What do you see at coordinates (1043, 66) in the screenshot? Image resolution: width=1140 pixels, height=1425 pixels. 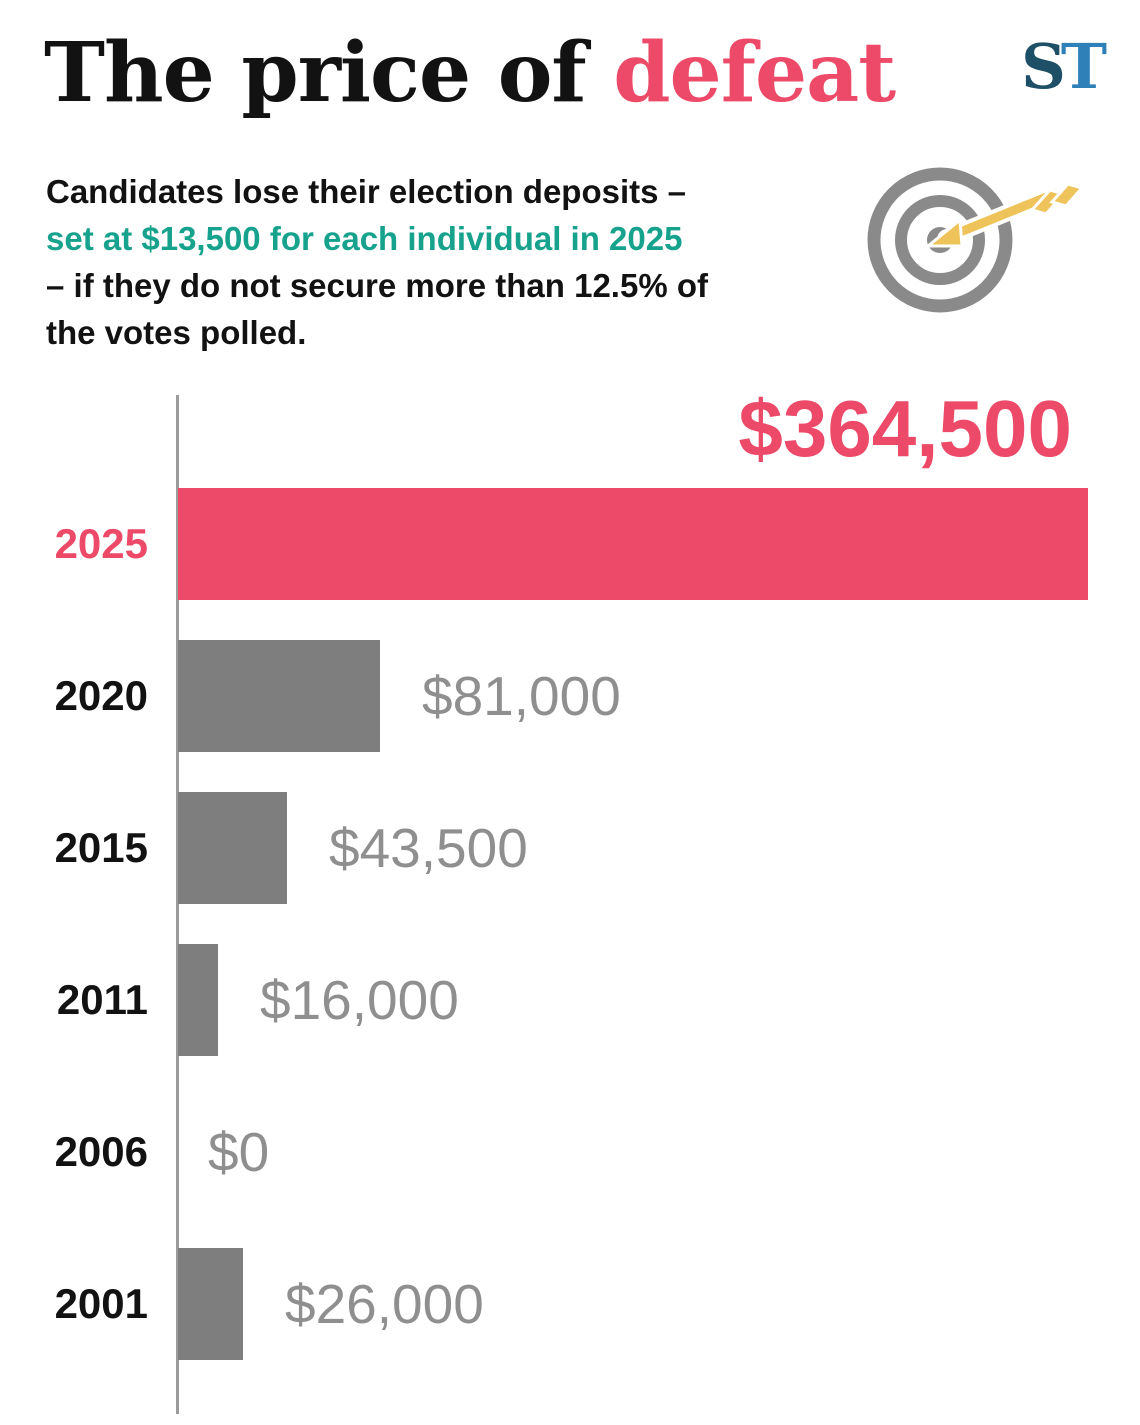 I see `st-logo-s: S` at bounding box center [1043, 66].